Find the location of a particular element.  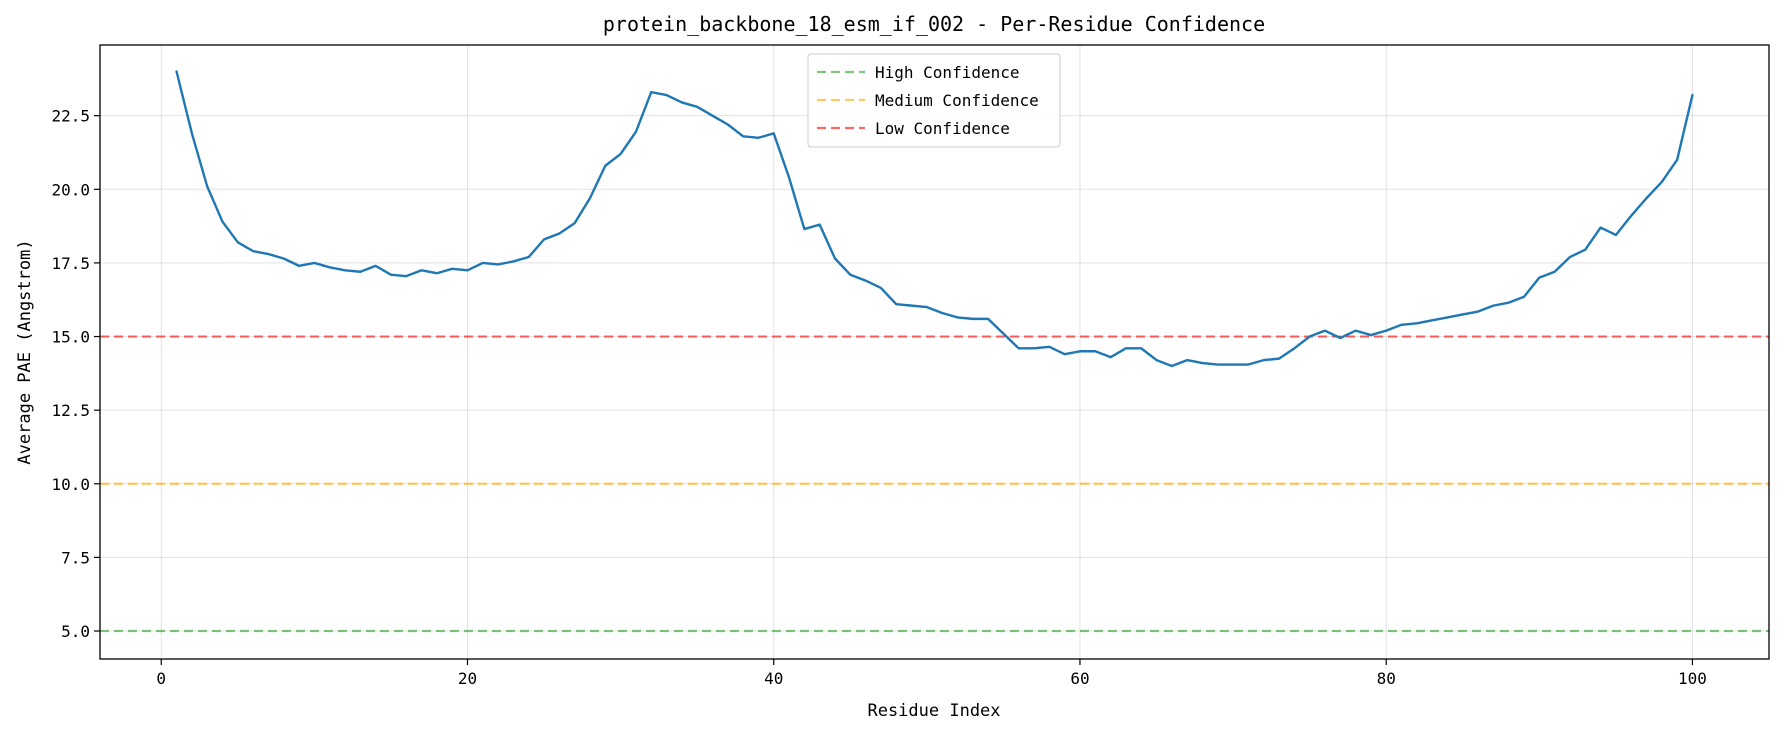

x-tick-label: 40 is located at coordinates (773, 678).